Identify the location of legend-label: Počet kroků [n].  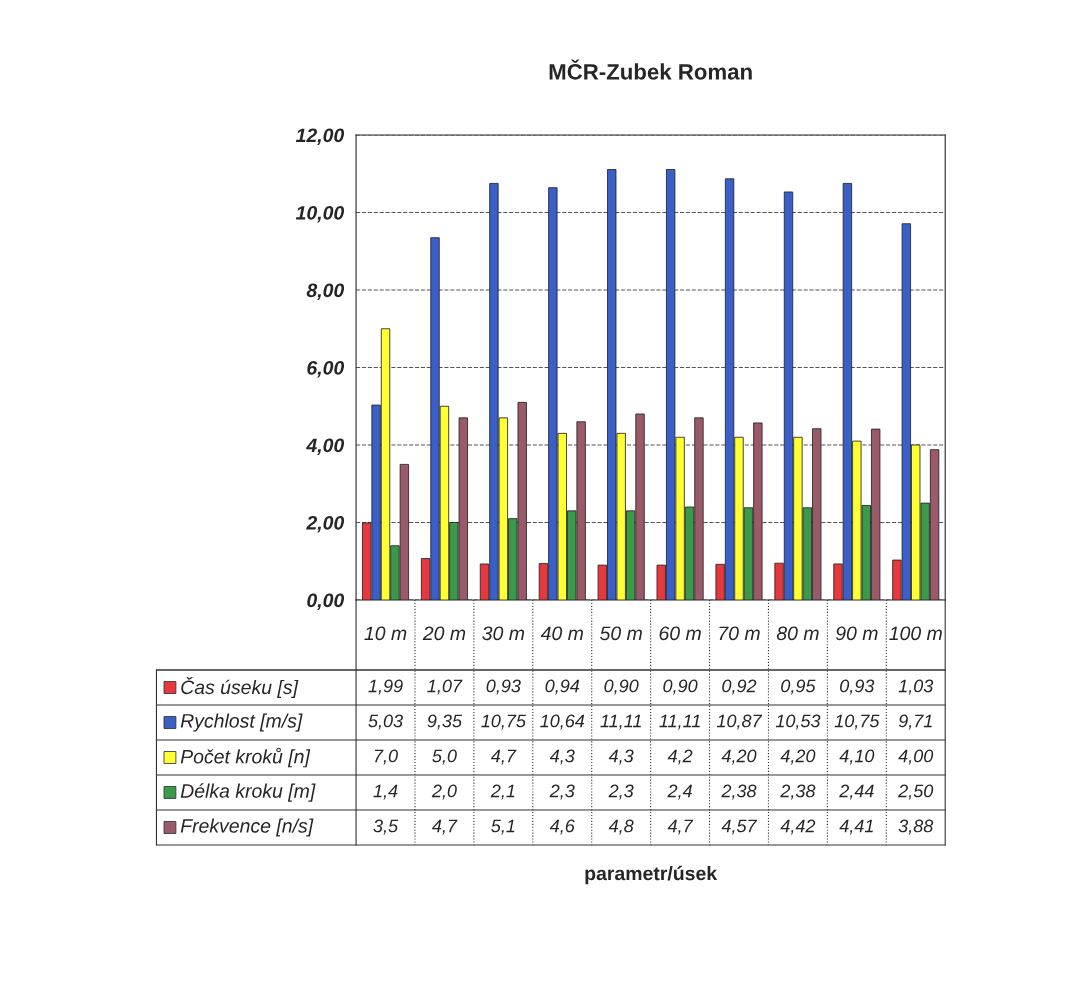
(245, 757).